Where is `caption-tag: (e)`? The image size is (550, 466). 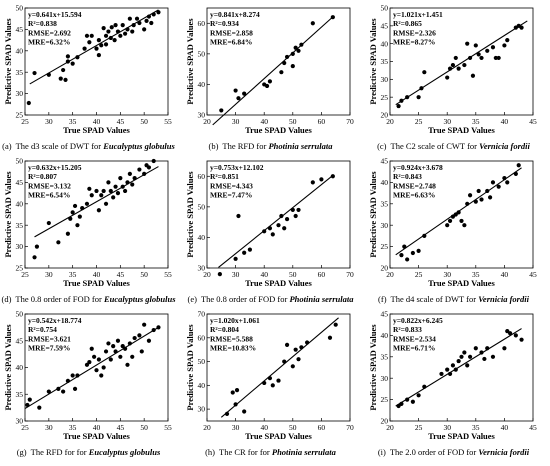
caption-tag: (e) is located at coordinates (193, 299).